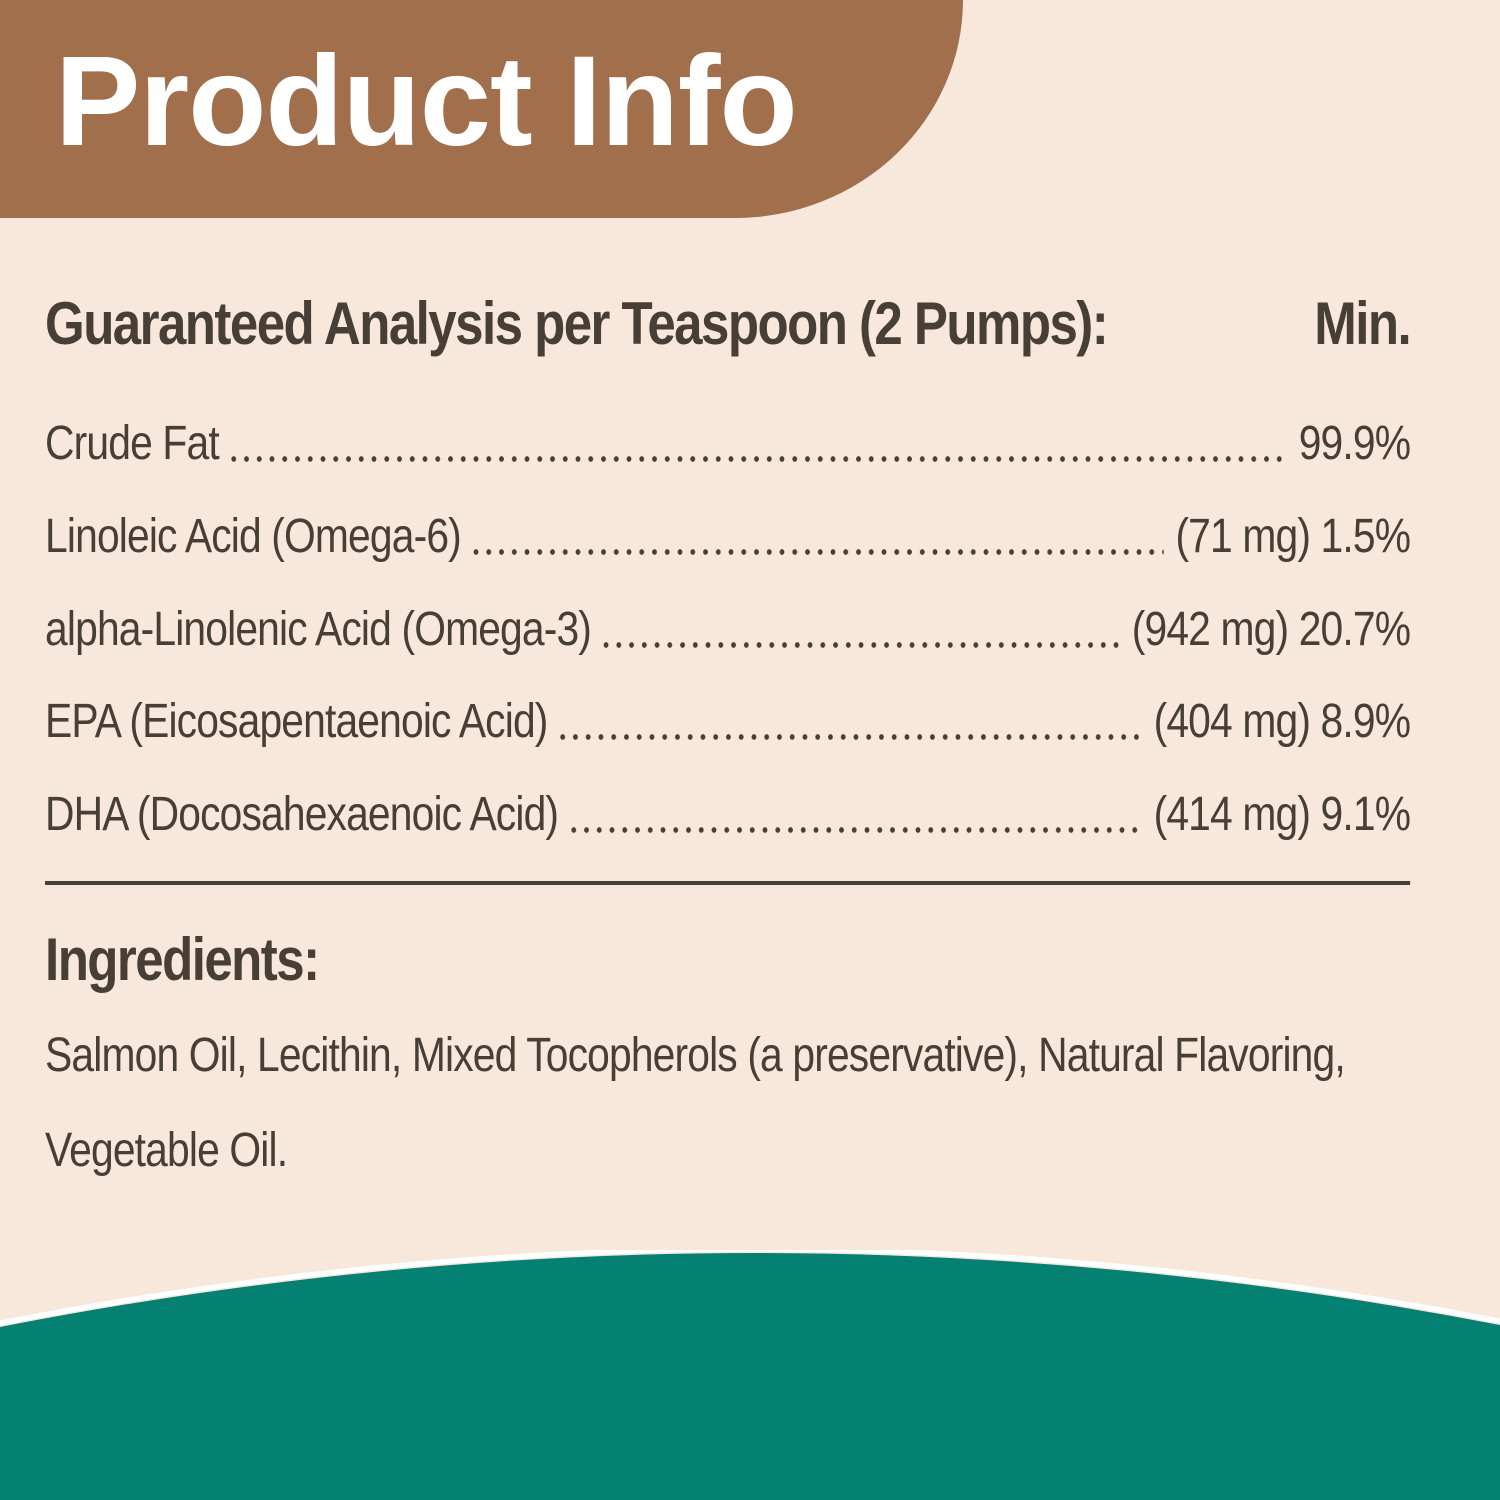  I want to click on header-banner: Product Info, so click(481, 109).